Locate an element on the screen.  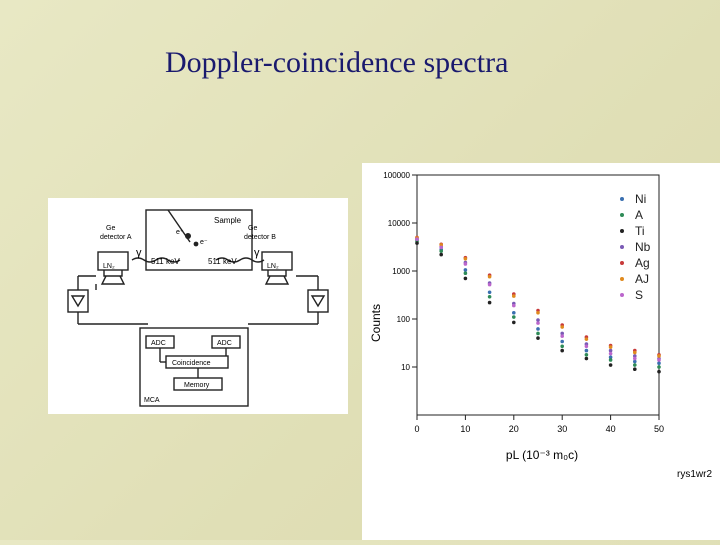
x-tick-label: 20 is located at coordinates (514, 429).